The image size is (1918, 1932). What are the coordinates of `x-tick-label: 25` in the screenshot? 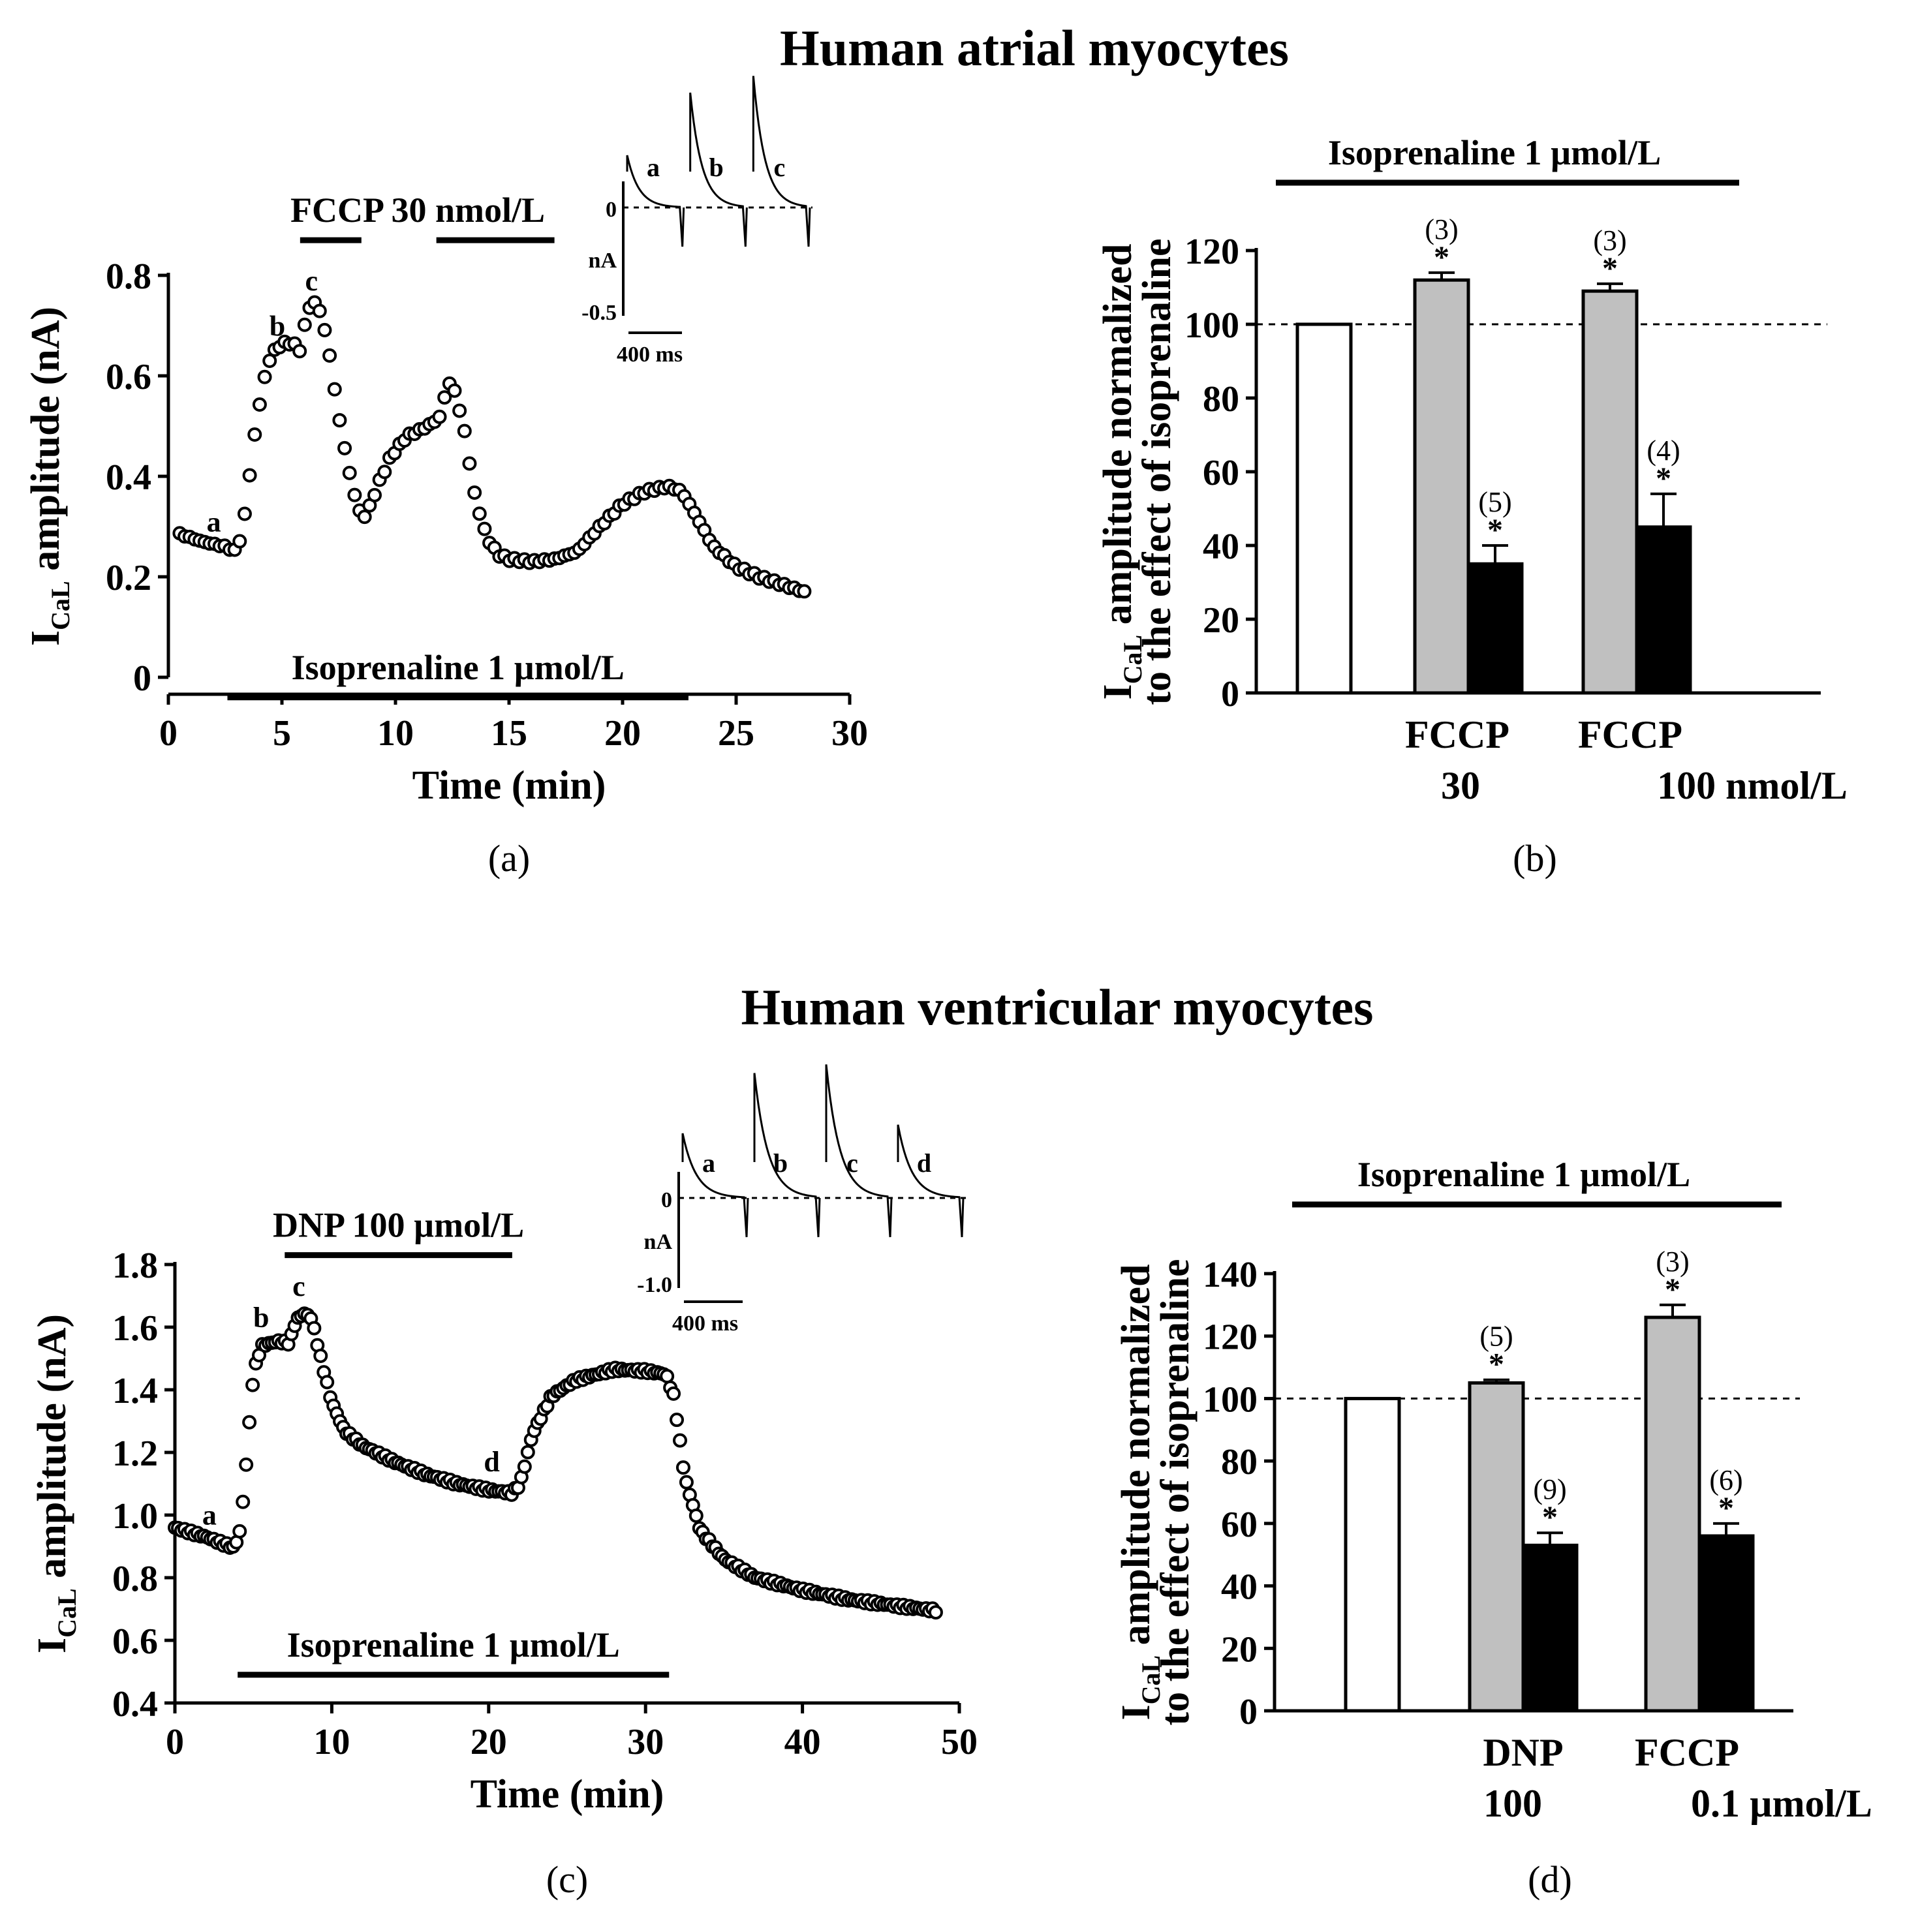 It's located at (736, 733).